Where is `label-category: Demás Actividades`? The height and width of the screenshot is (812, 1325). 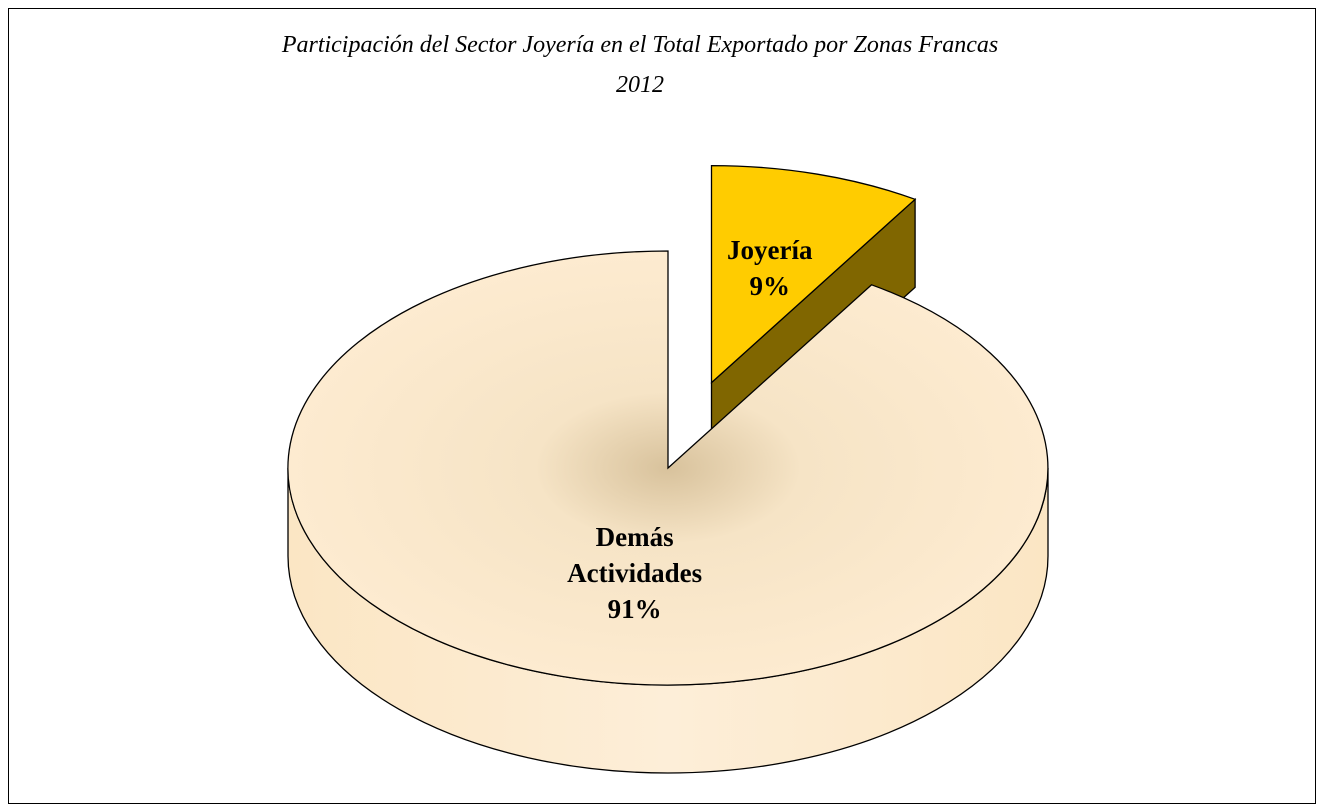
label-category: Demás Actividades is located at coordinates (635, 555).